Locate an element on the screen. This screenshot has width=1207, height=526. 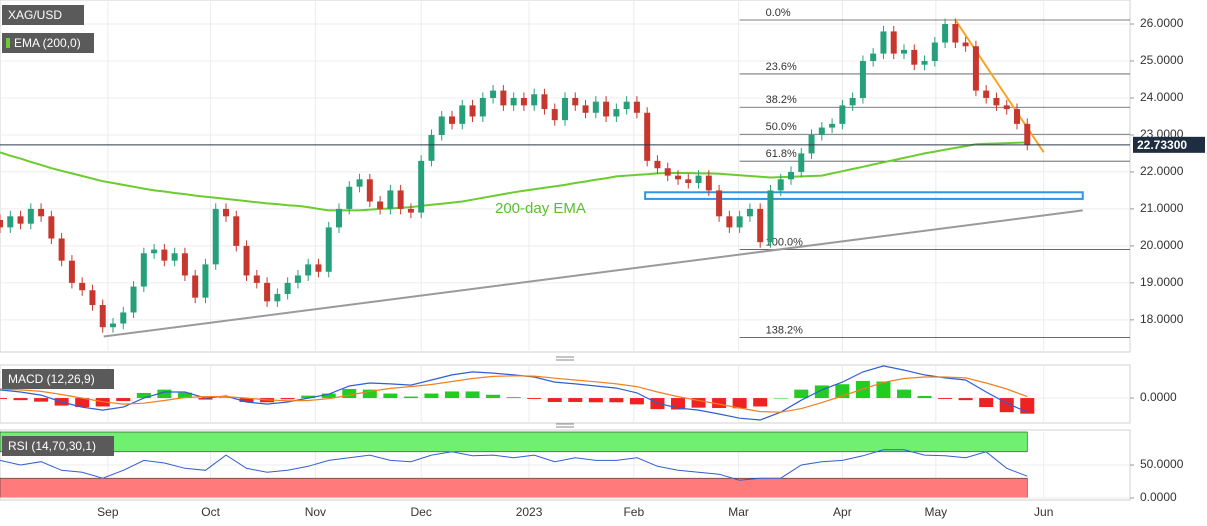
annotation: 200-day EMA is located at coordinates (540, 208).